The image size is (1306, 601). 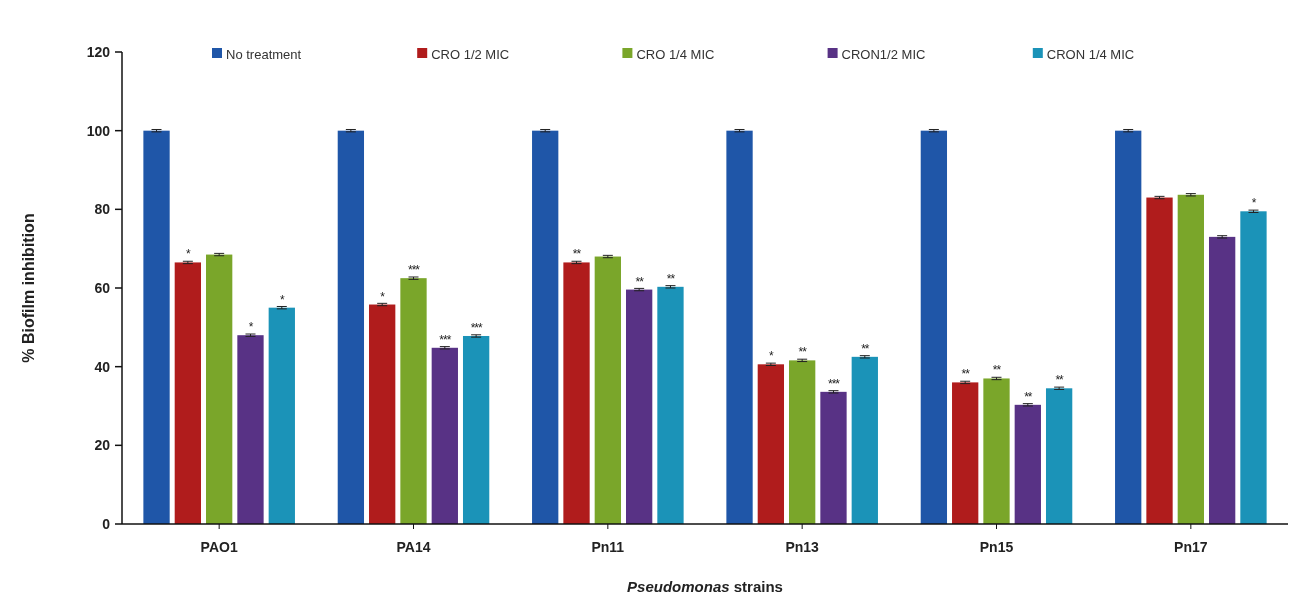 I want to click on y-tick-label: 80, so click(x=102, y=209).